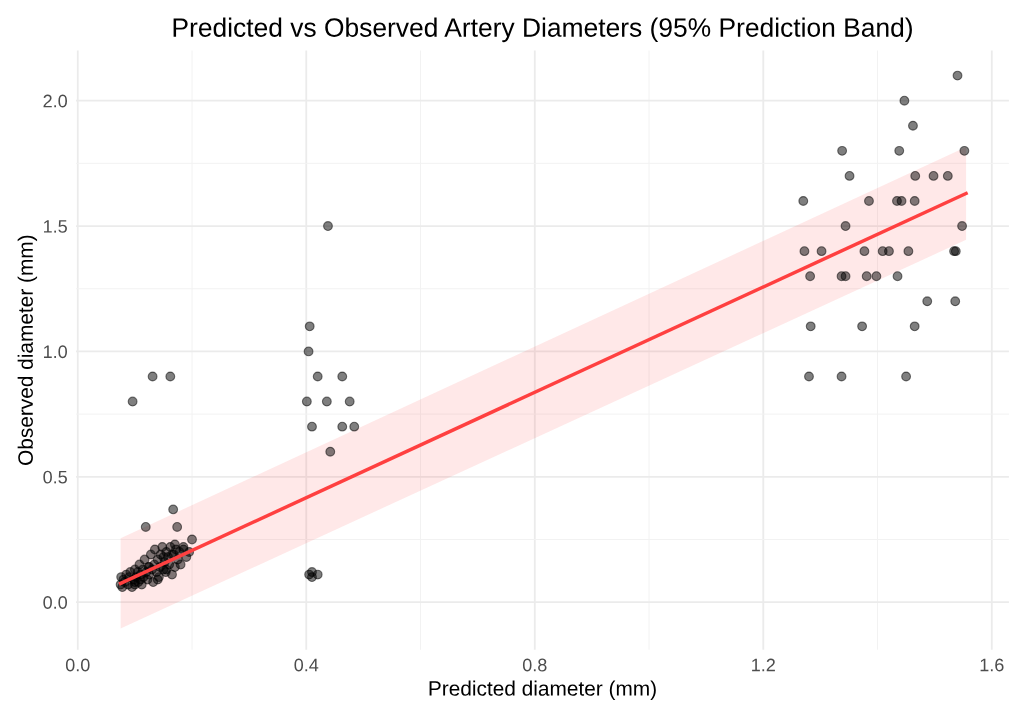 The image size is (1014, 722). Describe the element at coordinates (55, 602) in the screenshot. I see `y-tick-label: 0.0` at that location.